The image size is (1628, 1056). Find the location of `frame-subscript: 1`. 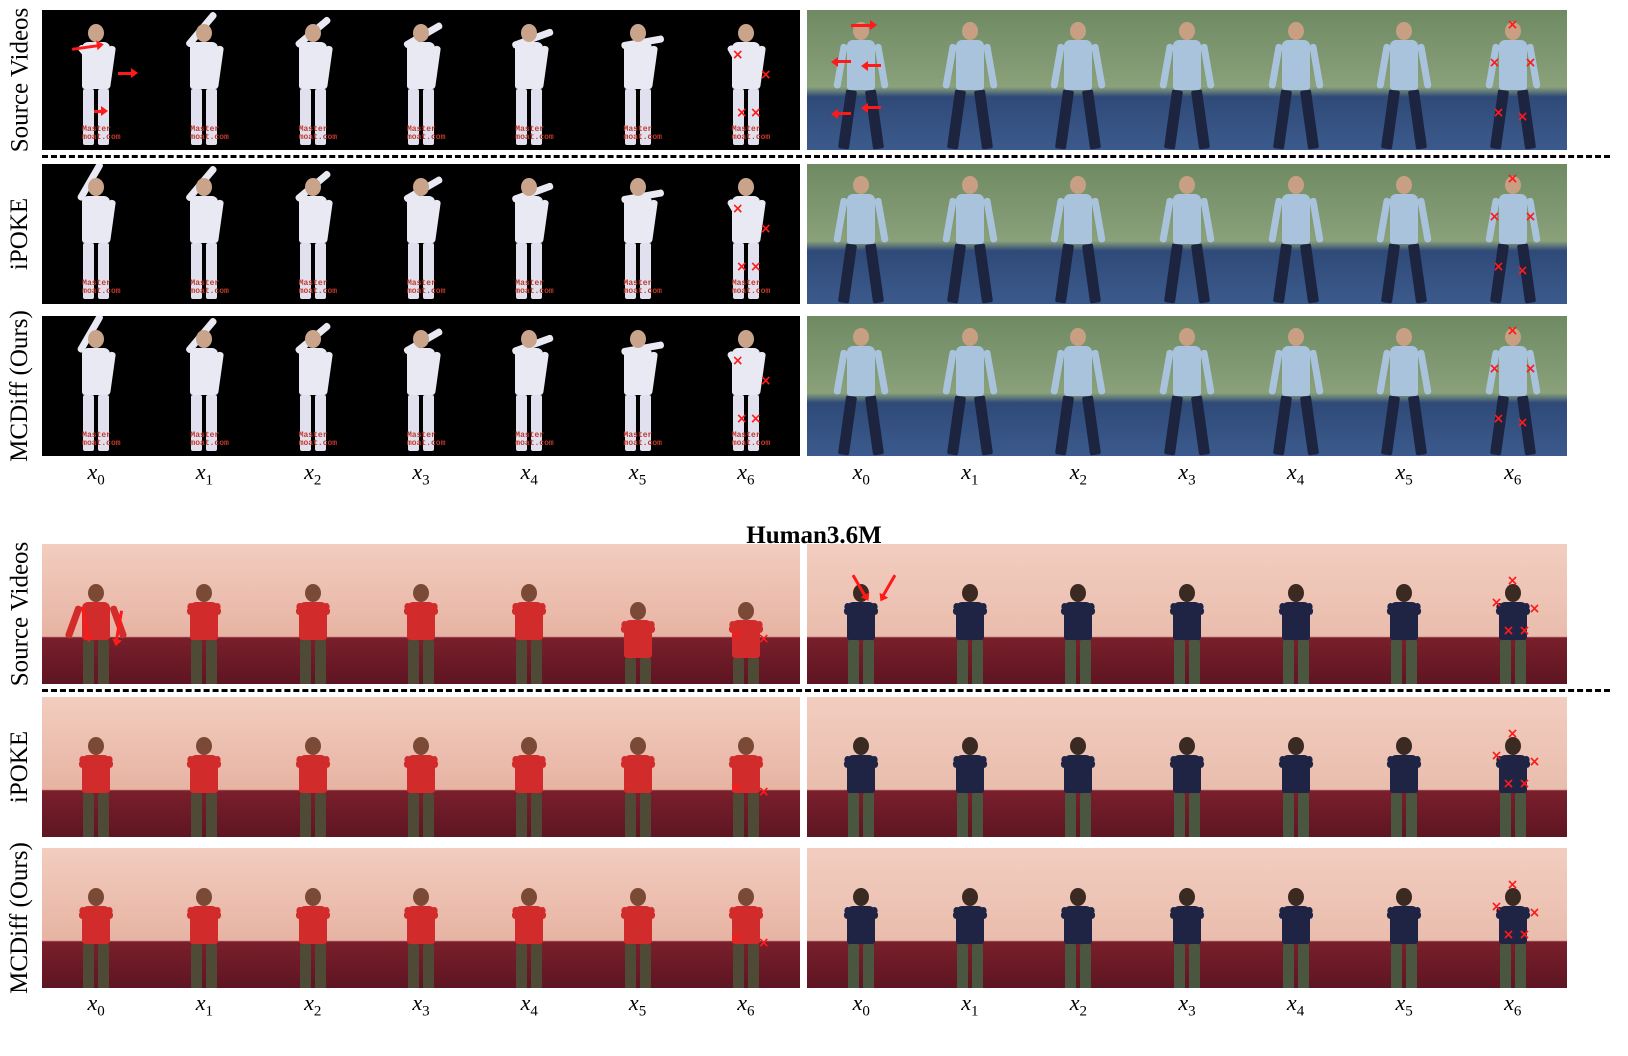

frame-subscript: 1 is located at coordinates (974, 480).